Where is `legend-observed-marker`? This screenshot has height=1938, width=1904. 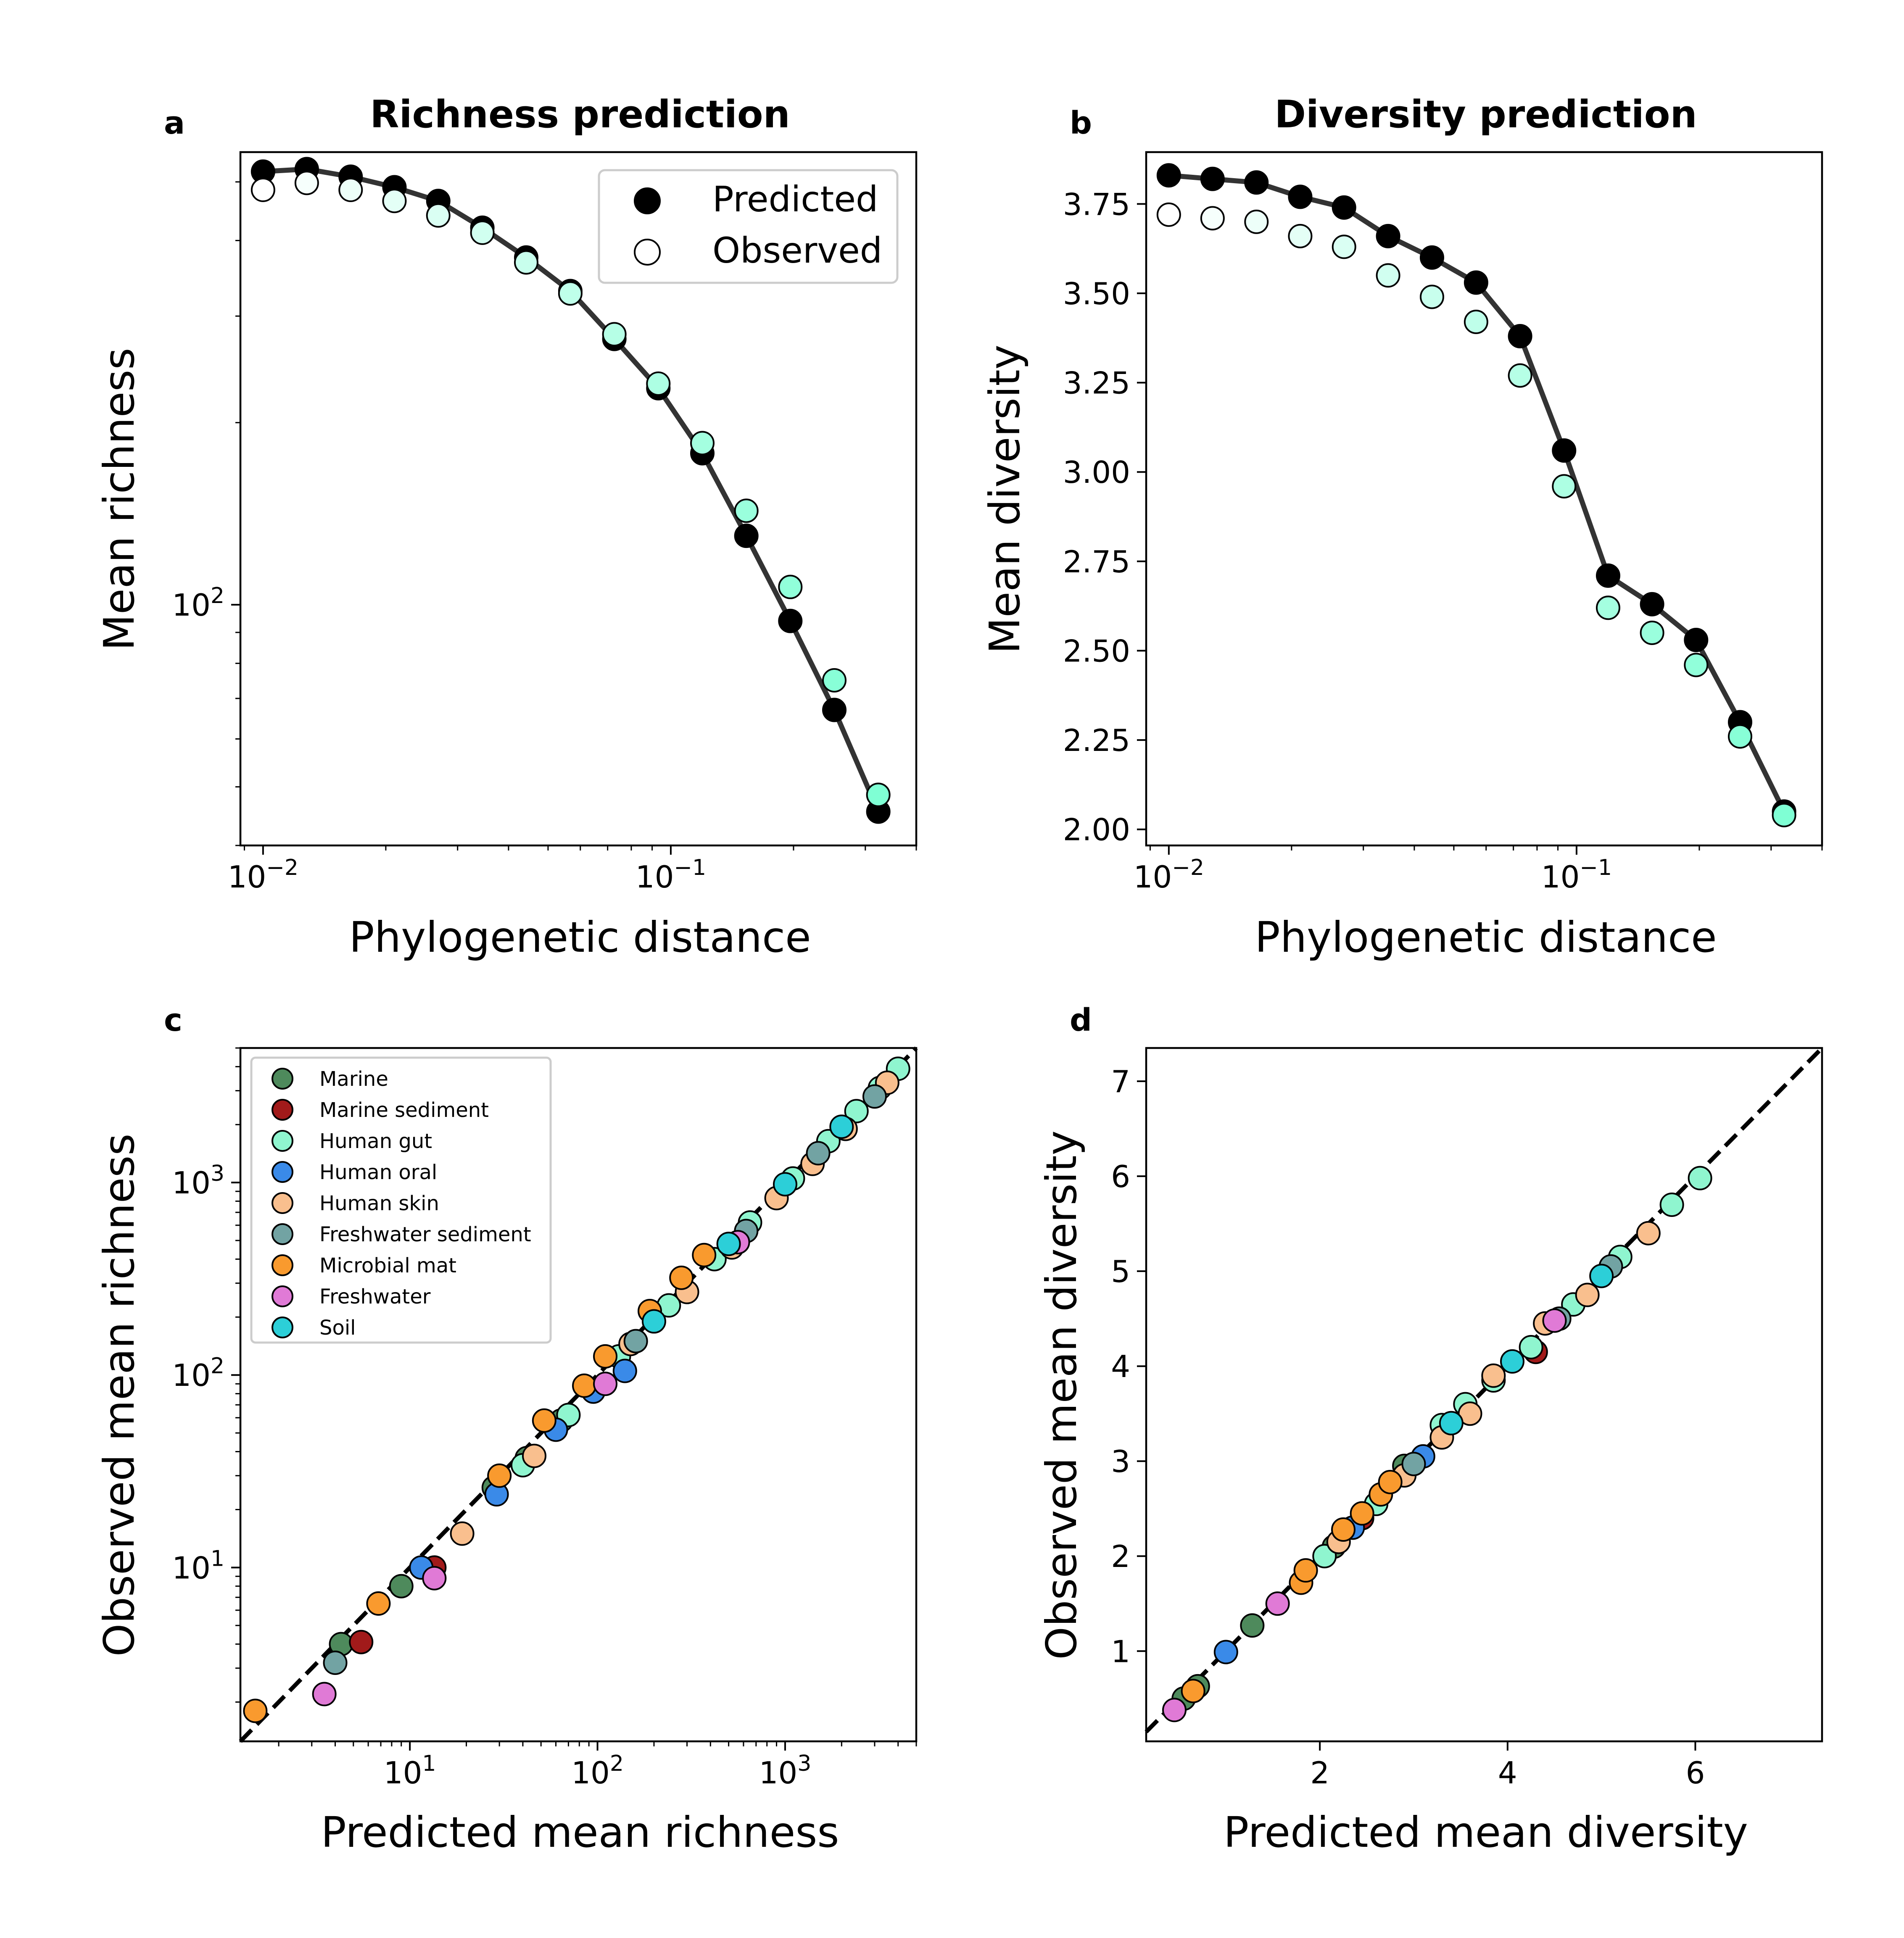
legend-observed-marker is located at coordinates (647, 252).